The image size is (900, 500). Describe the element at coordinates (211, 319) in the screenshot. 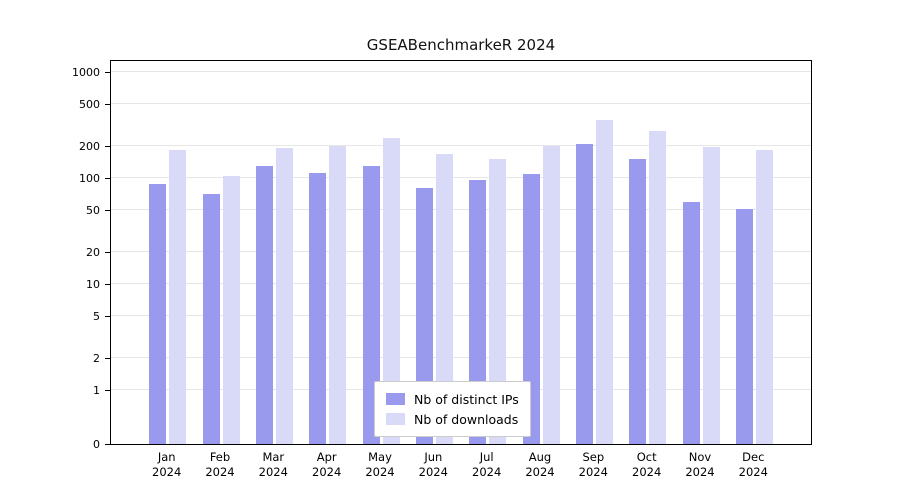

I see `bar-distinct-ips-feb` at that location.